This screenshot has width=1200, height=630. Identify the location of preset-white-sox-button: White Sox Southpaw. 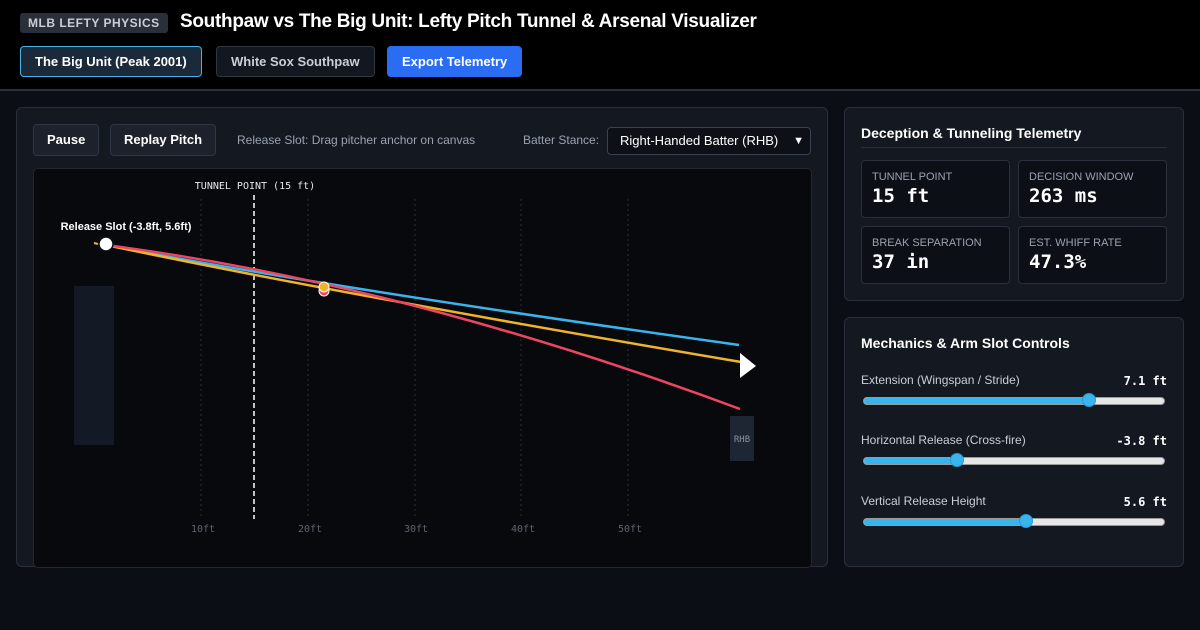
(295, 61).